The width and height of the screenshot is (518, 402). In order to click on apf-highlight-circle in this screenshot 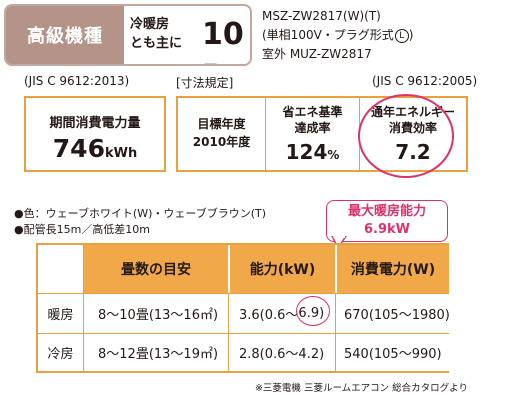, I will do `click(406, 136)`.